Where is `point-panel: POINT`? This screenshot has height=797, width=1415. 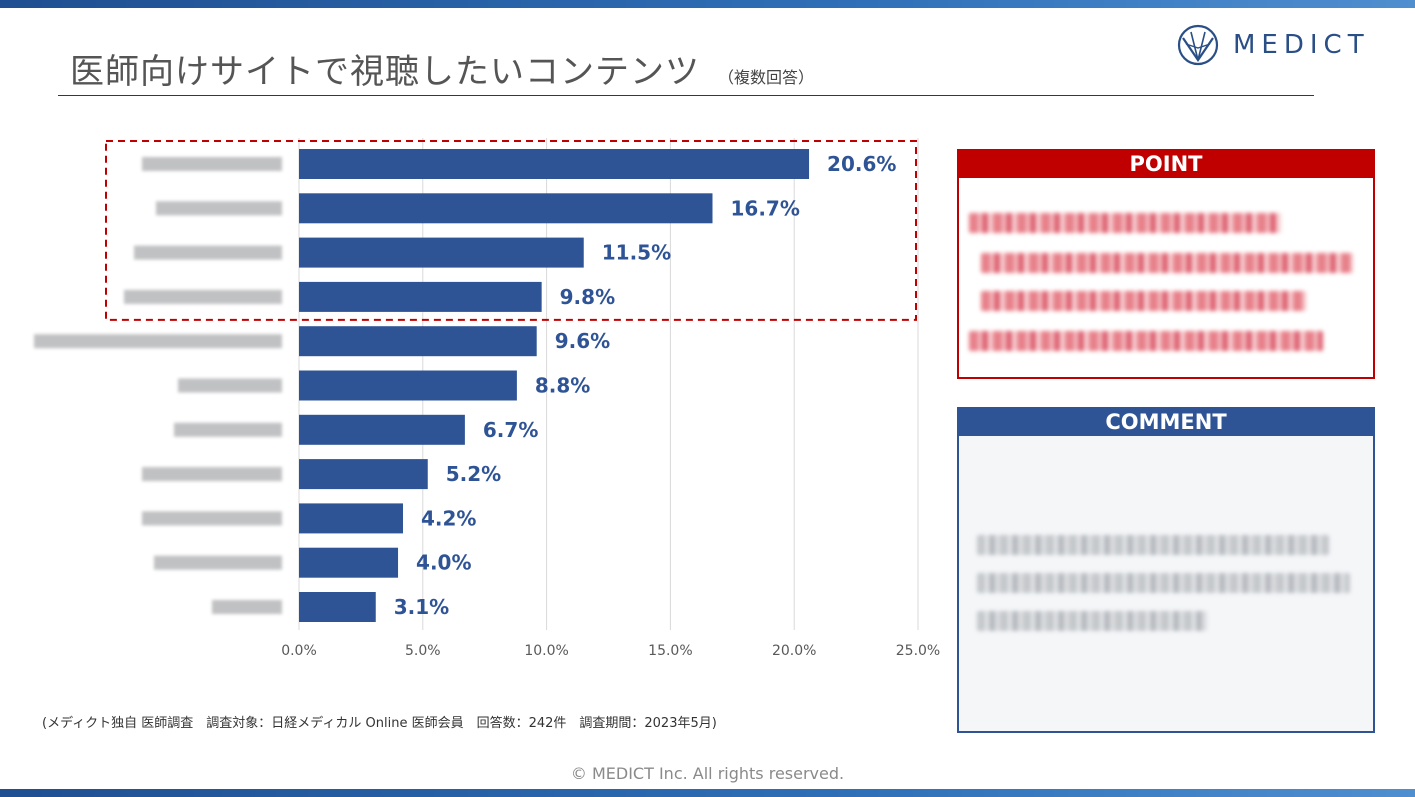
point-panel: POINT is located at coordinates (1166, 264).